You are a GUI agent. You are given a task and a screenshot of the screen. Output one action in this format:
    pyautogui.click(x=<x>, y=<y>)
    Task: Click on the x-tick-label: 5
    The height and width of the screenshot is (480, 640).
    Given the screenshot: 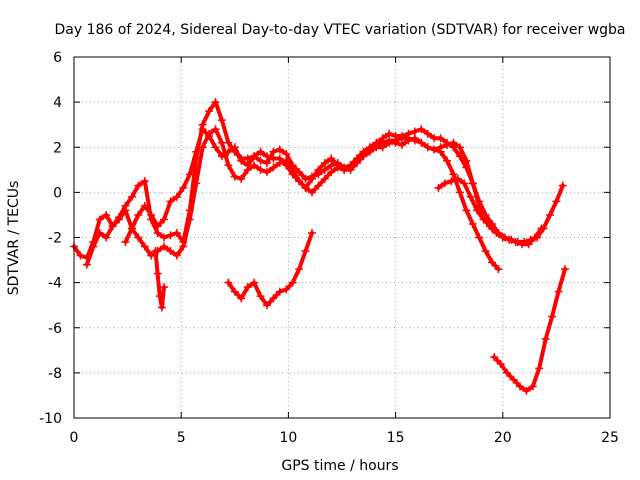 What is the action you would take?
    pyautogui.click(x=181, y=438)
    